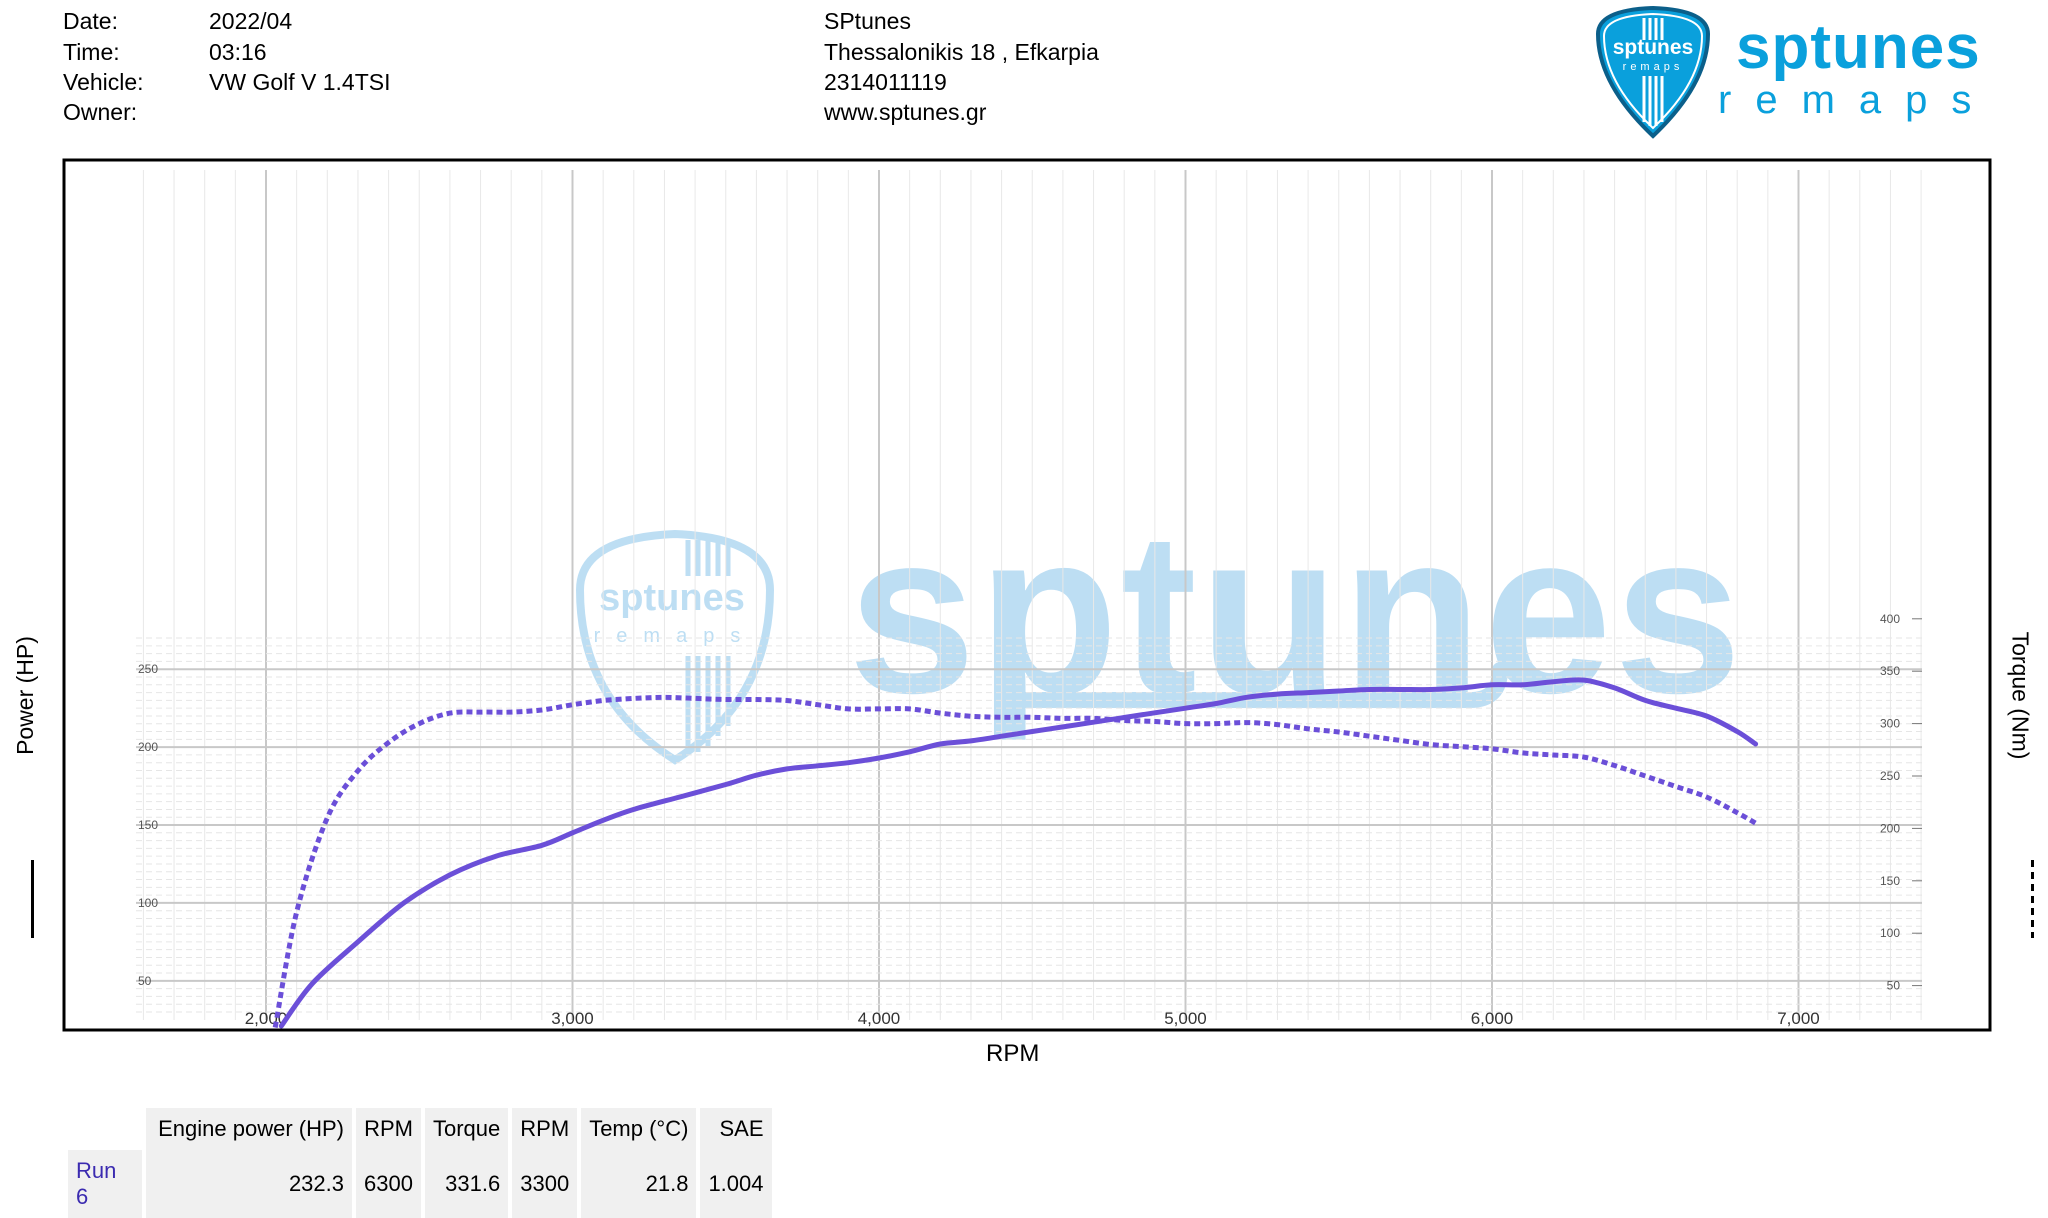 The image size is (2048, 1218). Describe the element at coordinates (736, 1129) in the screenshot. I see `results-header-sae: SAE` at that location.